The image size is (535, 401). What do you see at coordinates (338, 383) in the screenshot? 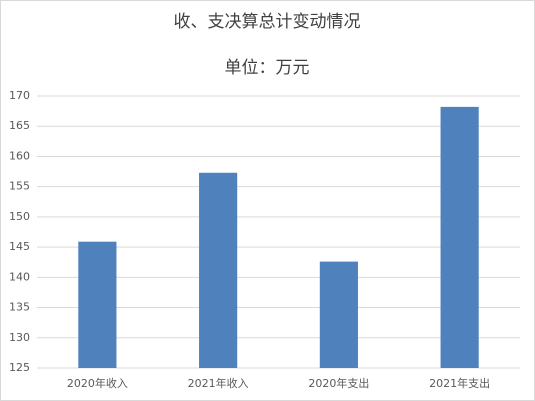
I see `x-tick-label: 2020年支出` at bounding box center [338, 383].